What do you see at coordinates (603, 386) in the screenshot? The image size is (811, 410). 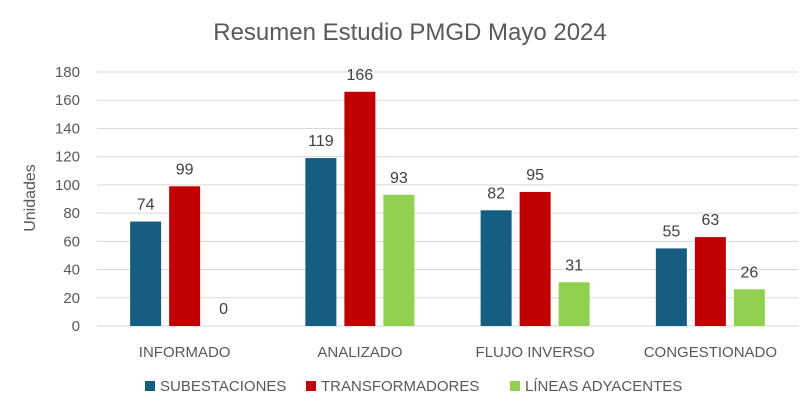 I see `legend-label: LÍNEAS ADYACENTES` at bounding box center [603, 386].